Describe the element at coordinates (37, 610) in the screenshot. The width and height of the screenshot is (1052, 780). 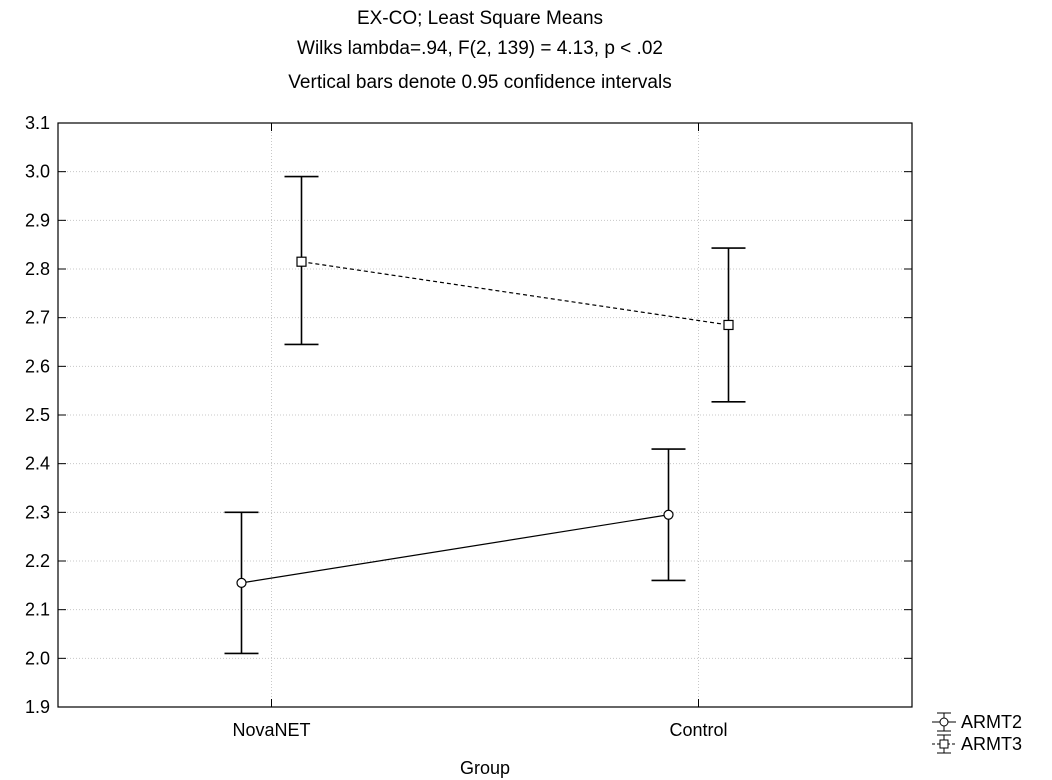
I see `y-tick-label: 2.1` at that location.